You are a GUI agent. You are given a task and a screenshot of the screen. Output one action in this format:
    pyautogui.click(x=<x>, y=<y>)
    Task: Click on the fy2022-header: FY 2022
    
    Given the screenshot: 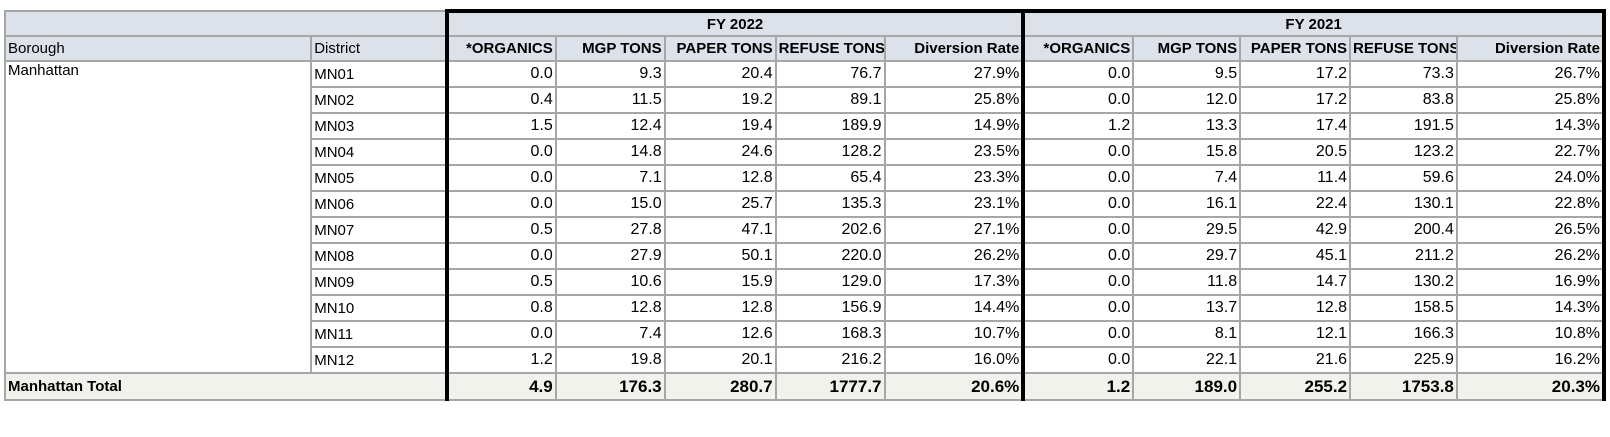 What is the action you would take?
    pyautogui.click(x=734, y=23)
    